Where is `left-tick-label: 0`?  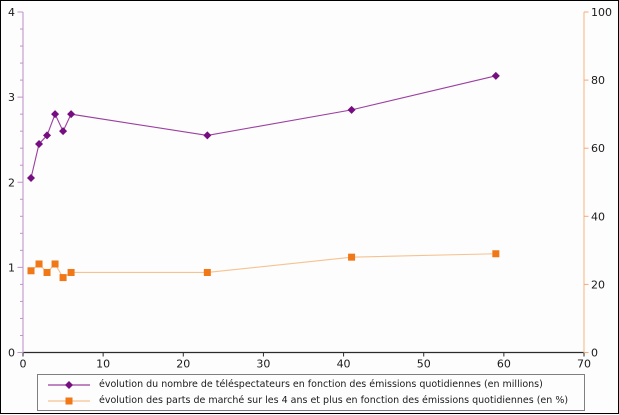 left-tick-label: 0 is located at coordinates (11, 353).